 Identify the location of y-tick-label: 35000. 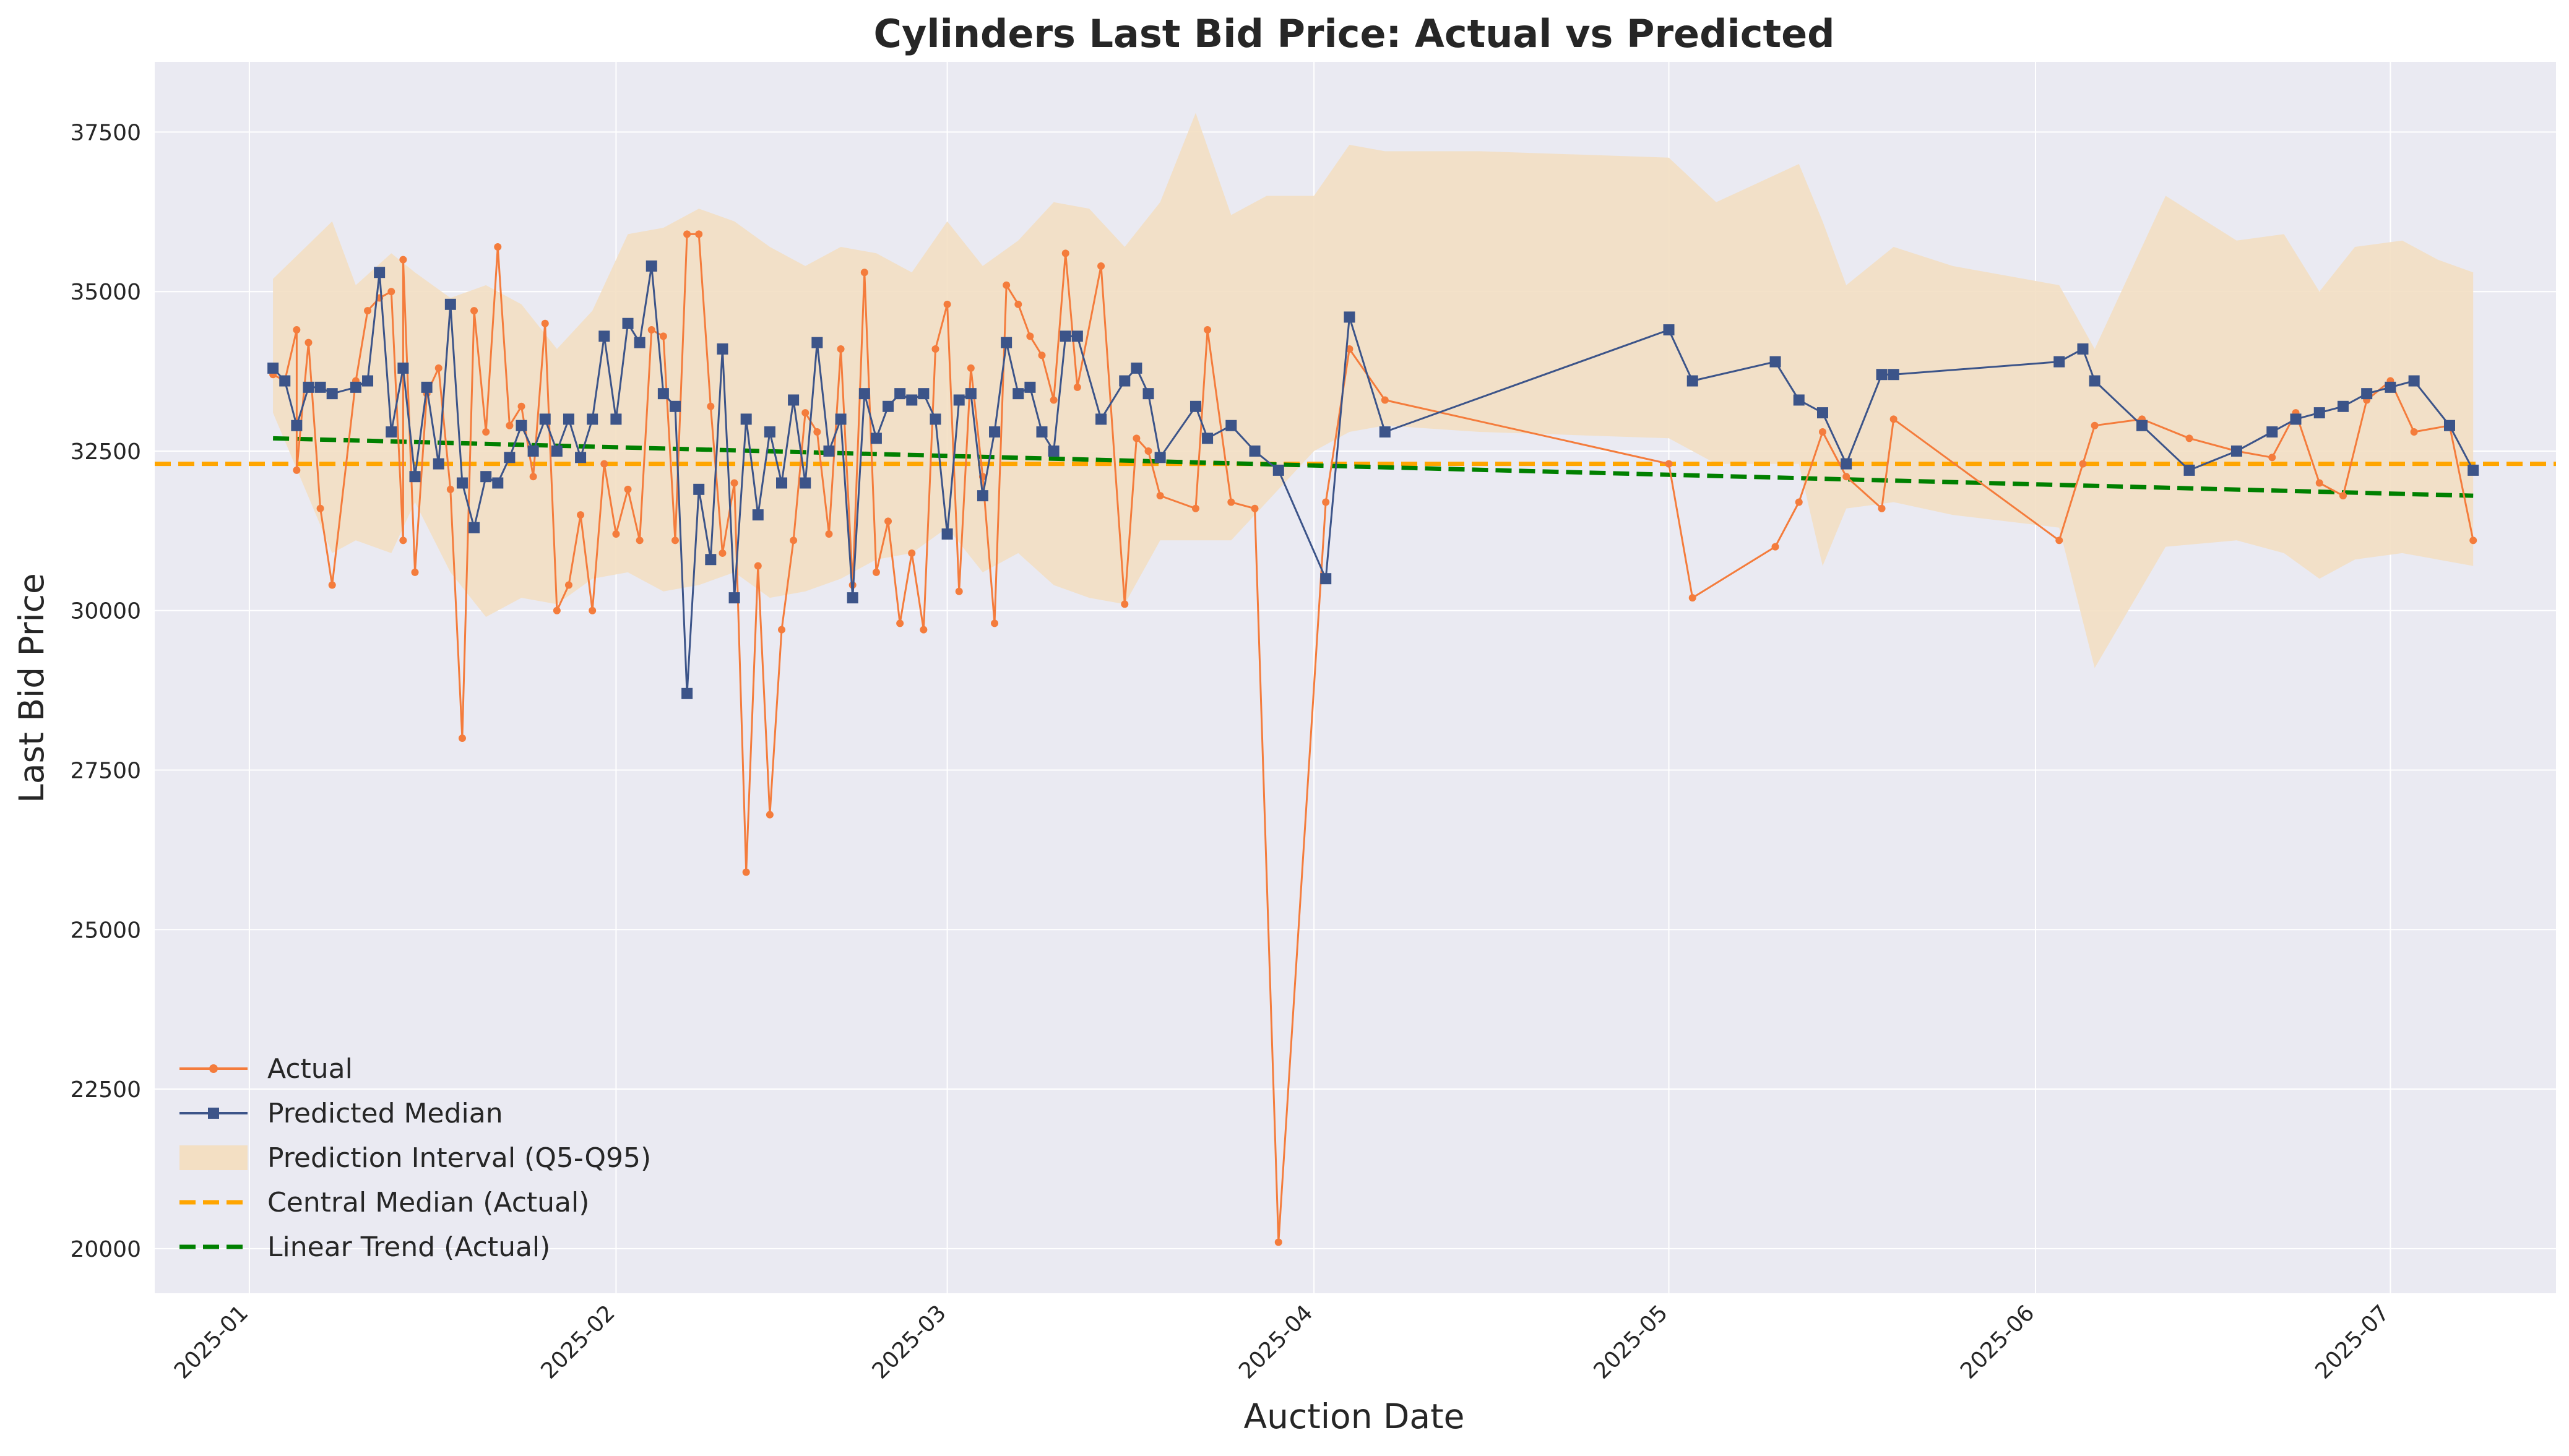
(105, 292).